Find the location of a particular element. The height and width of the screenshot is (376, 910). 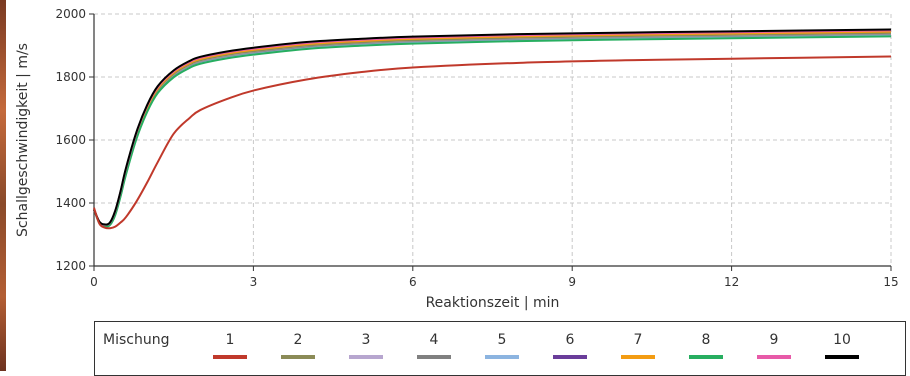

legend-item-7: 7 is located at coordinates (638, 345).